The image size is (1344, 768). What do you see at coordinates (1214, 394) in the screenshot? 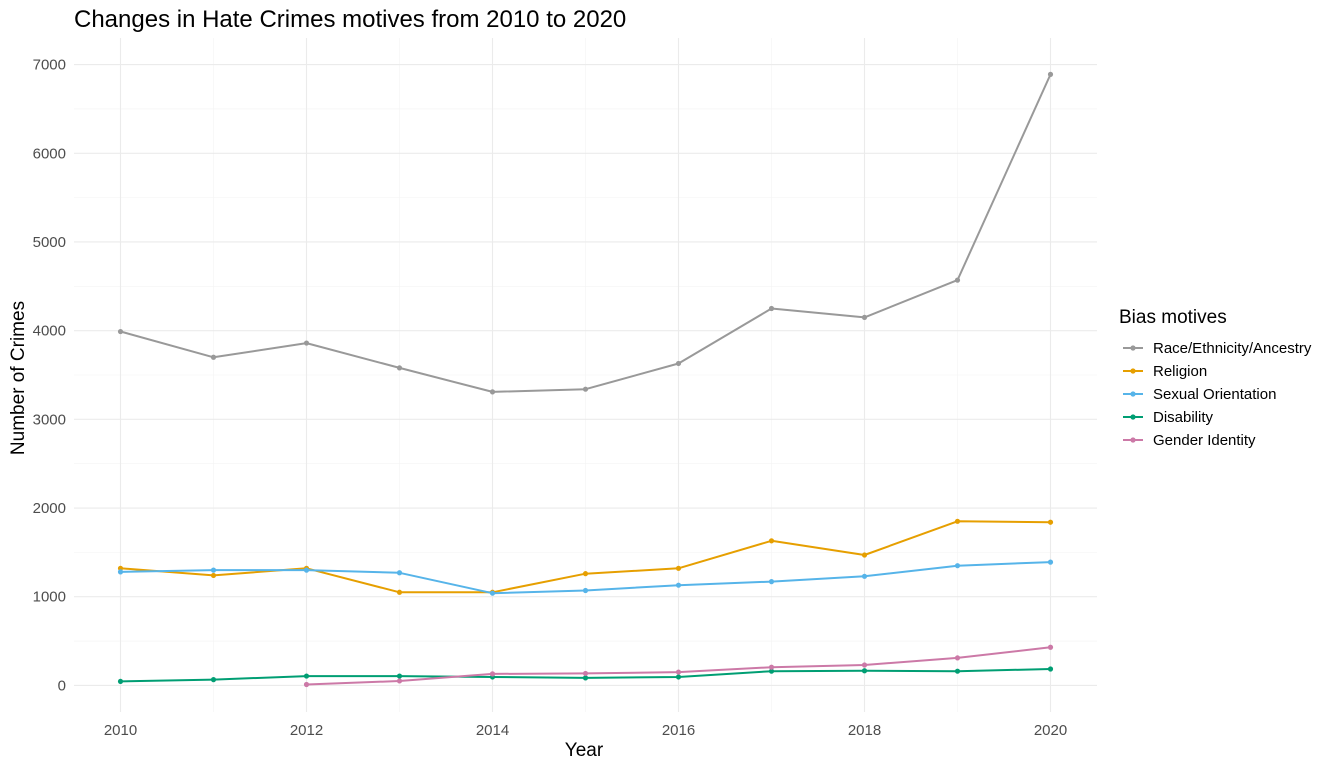
I see `legend-label: Sexual Orientation` at bounding box center [1214, 394].